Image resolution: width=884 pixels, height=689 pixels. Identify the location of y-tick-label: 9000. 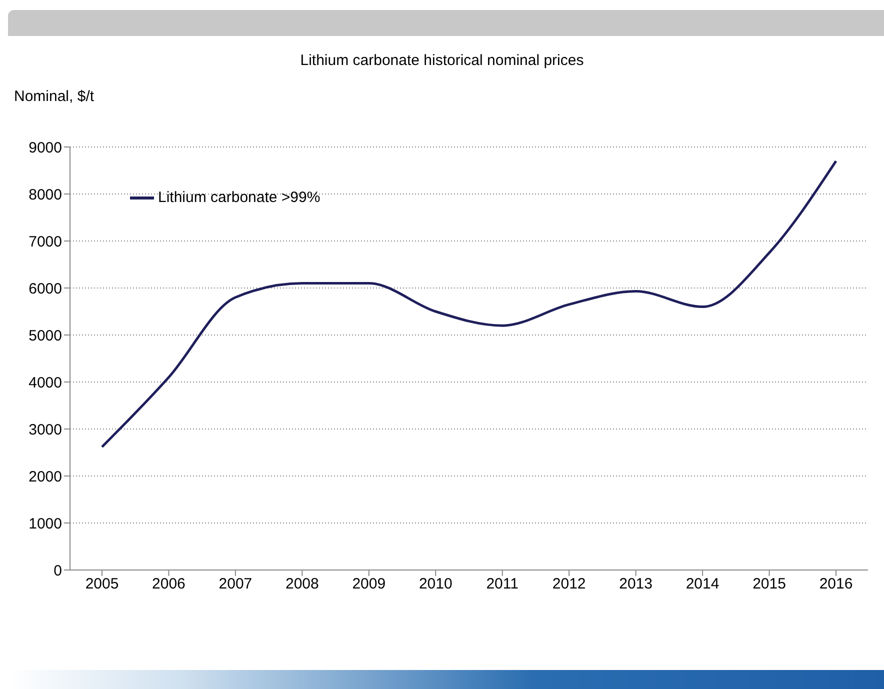
(45, 147).